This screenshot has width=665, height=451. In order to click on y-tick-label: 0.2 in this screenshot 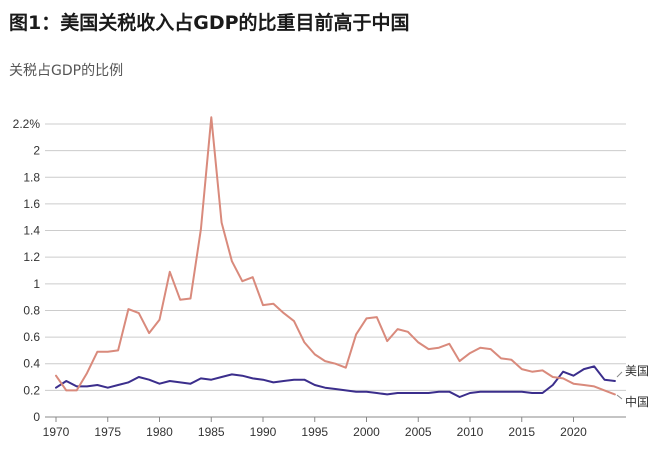, I will do `click(31, 390)`.